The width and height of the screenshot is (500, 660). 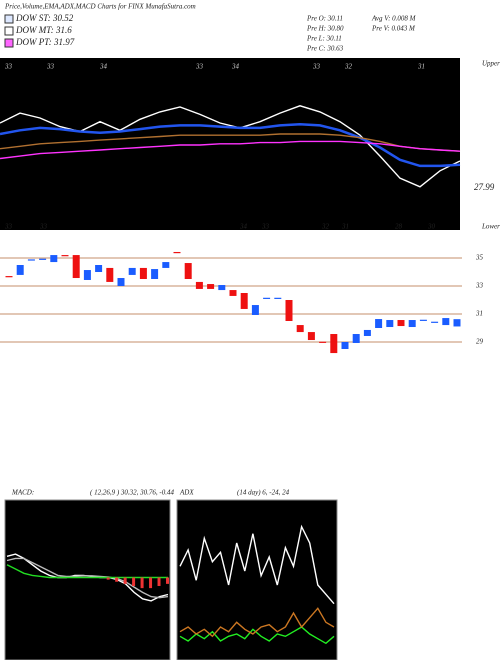 What do you see at coordinates (480, 342) in the screenshot?
I see `y-tick-label: 29` at bounding box center [480, 342].